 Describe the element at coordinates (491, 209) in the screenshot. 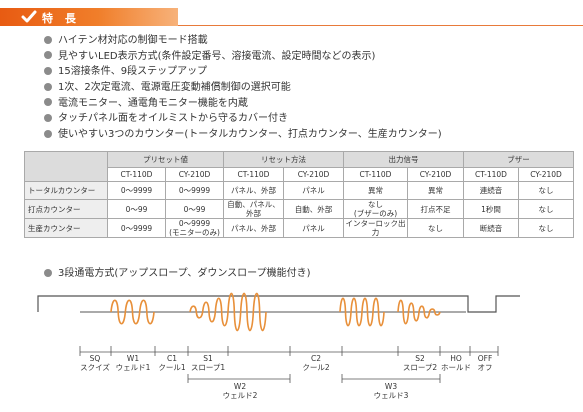

I see `table-cell: 1秒間` at that location.